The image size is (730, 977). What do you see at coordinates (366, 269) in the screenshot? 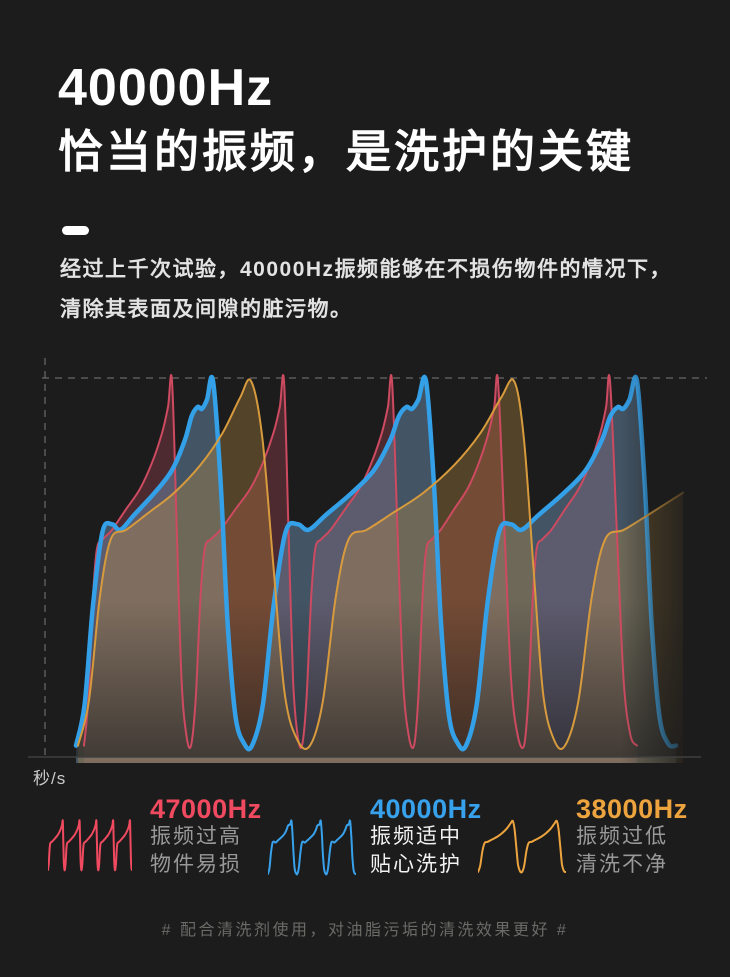
I see `description-line1: 经过上千次试验，40000Hz振频能够在不损伤物件的情况下，` at bounding box center [366, 269].